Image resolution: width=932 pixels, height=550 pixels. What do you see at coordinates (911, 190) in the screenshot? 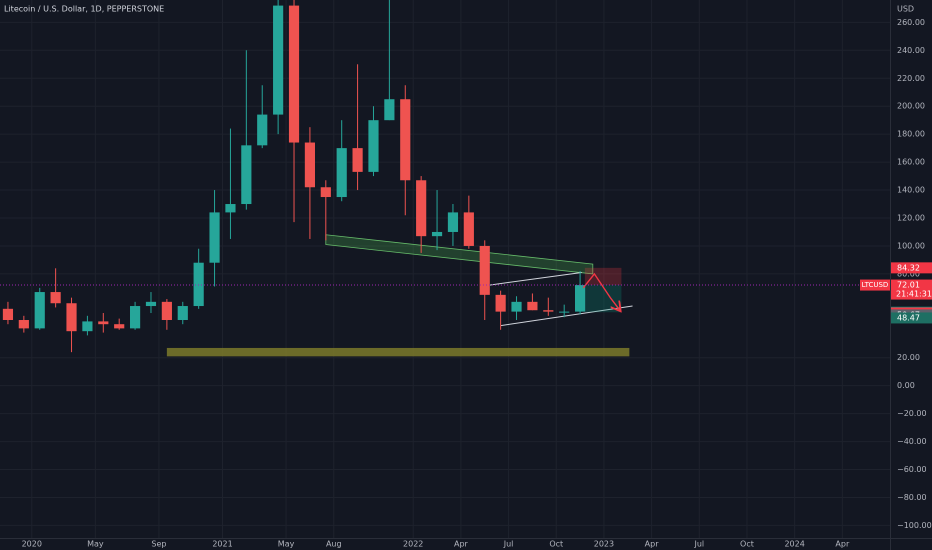
I see `y-tick-label: 140.00` at bounding box center [911, 190].